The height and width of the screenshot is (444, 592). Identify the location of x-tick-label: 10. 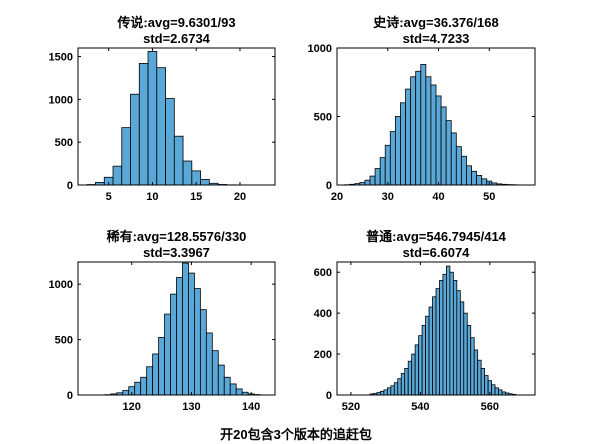
(152, 197).